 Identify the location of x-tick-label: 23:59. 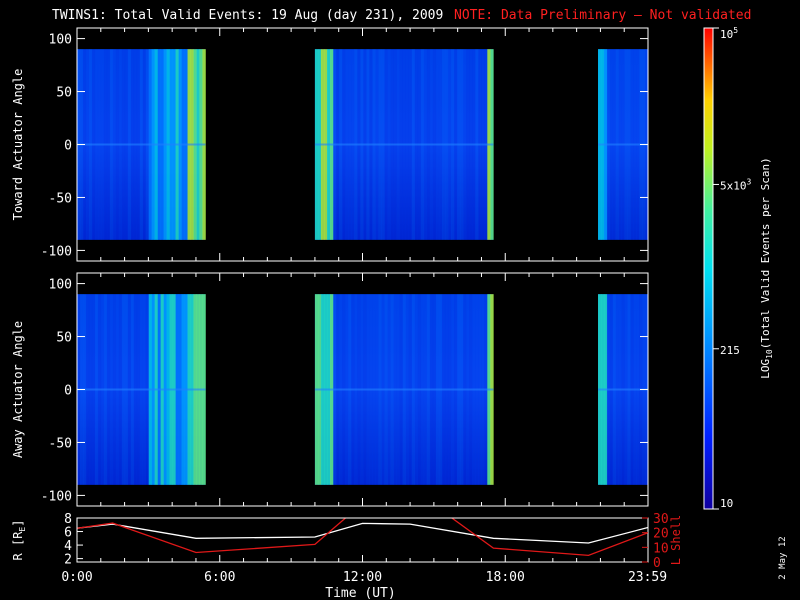
(647, 577).